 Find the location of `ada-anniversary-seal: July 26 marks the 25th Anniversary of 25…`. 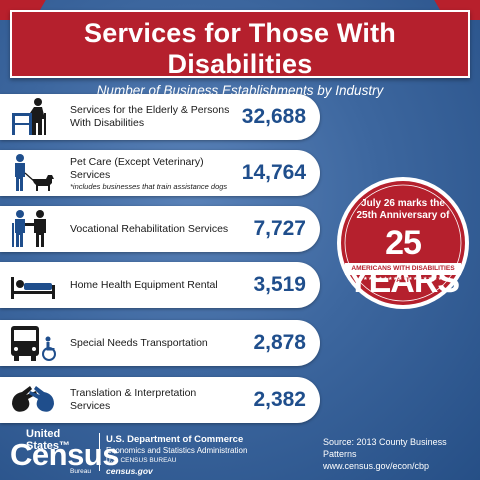

ada-anniversary-seal: July 26 marks the 25th Anniversary of 25… is located at coordinates (403, 243).